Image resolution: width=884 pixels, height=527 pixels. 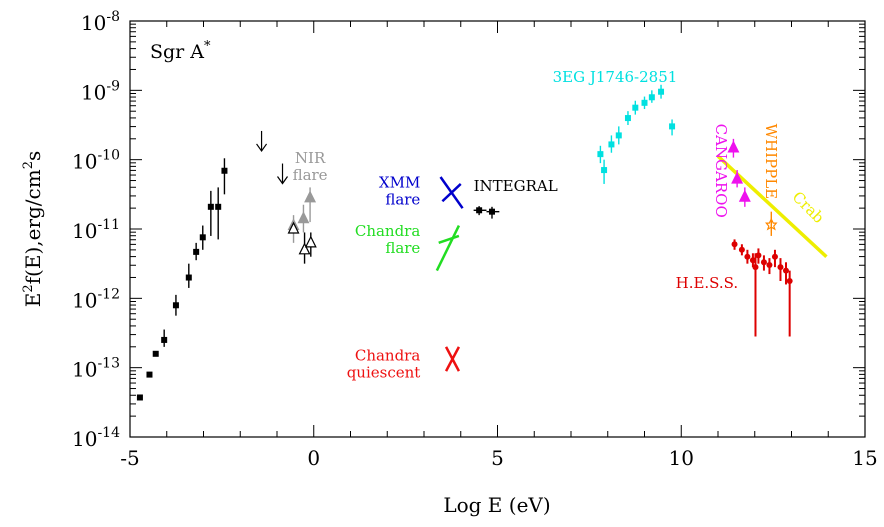 I want to click on x-tick-label: 5, so click(x=497, y=458).